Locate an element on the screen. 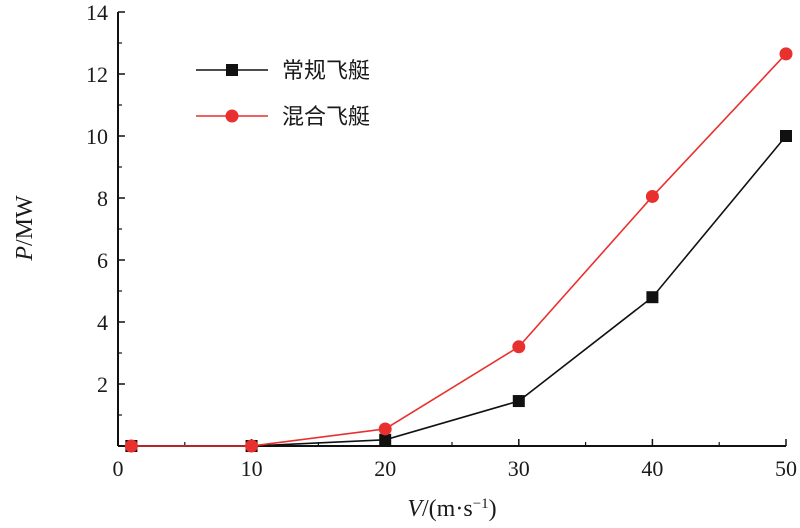 The height and width of the screenshot is (528, 800). y-tick-label: 10 is located at coordinates (97, 136).